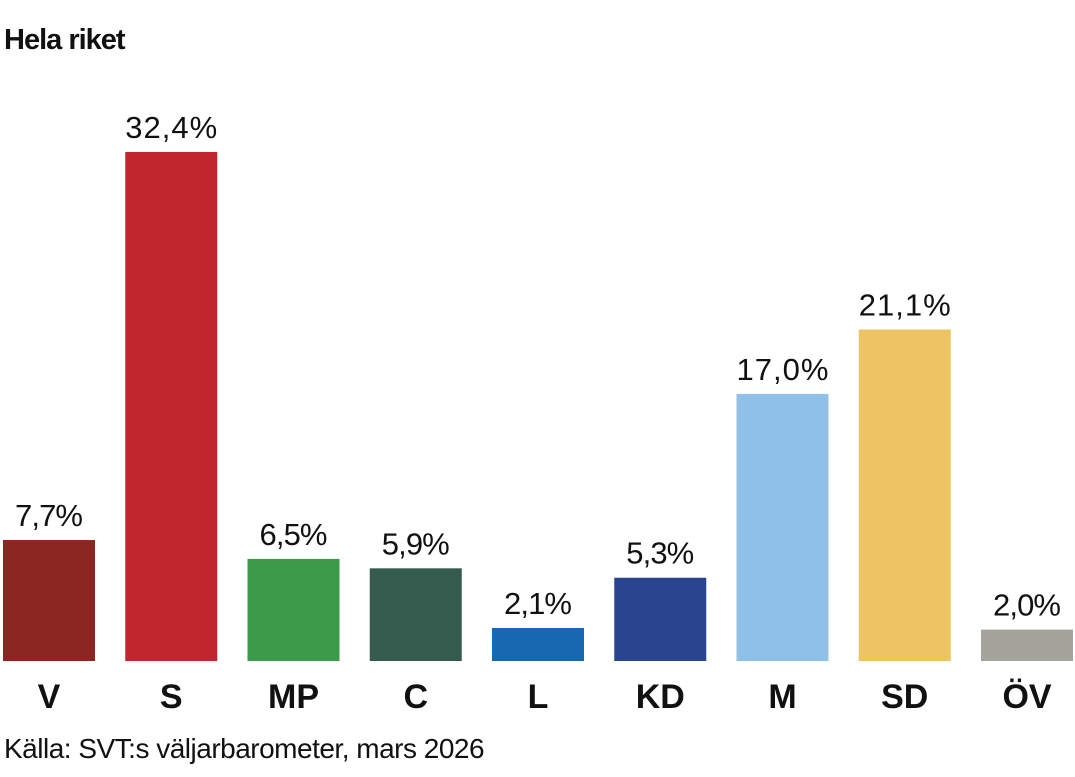  Describe the element at coordinates (293, 609) in the screenshot. I see `bar-mp` at that location.